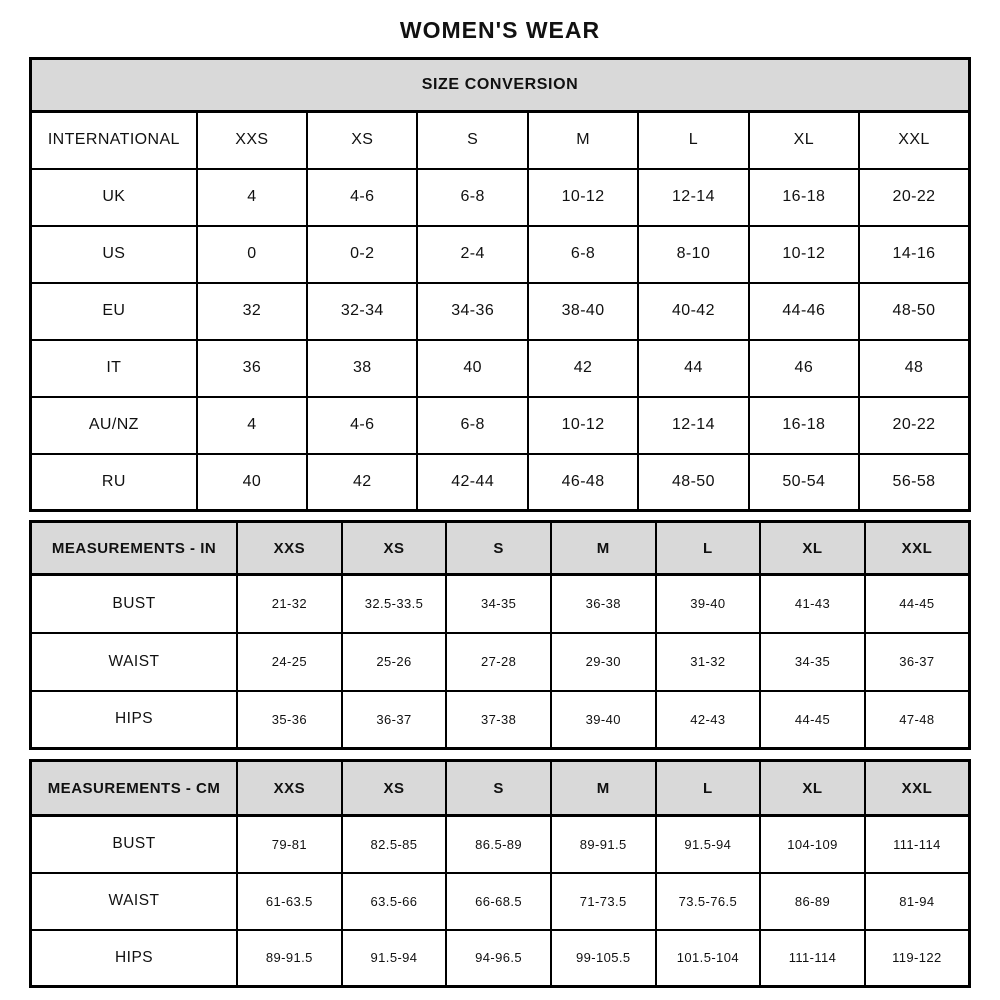 The height and width of the screenshot is (1000, 1000). I want to click on cell: 86-89, so click(812, 901).